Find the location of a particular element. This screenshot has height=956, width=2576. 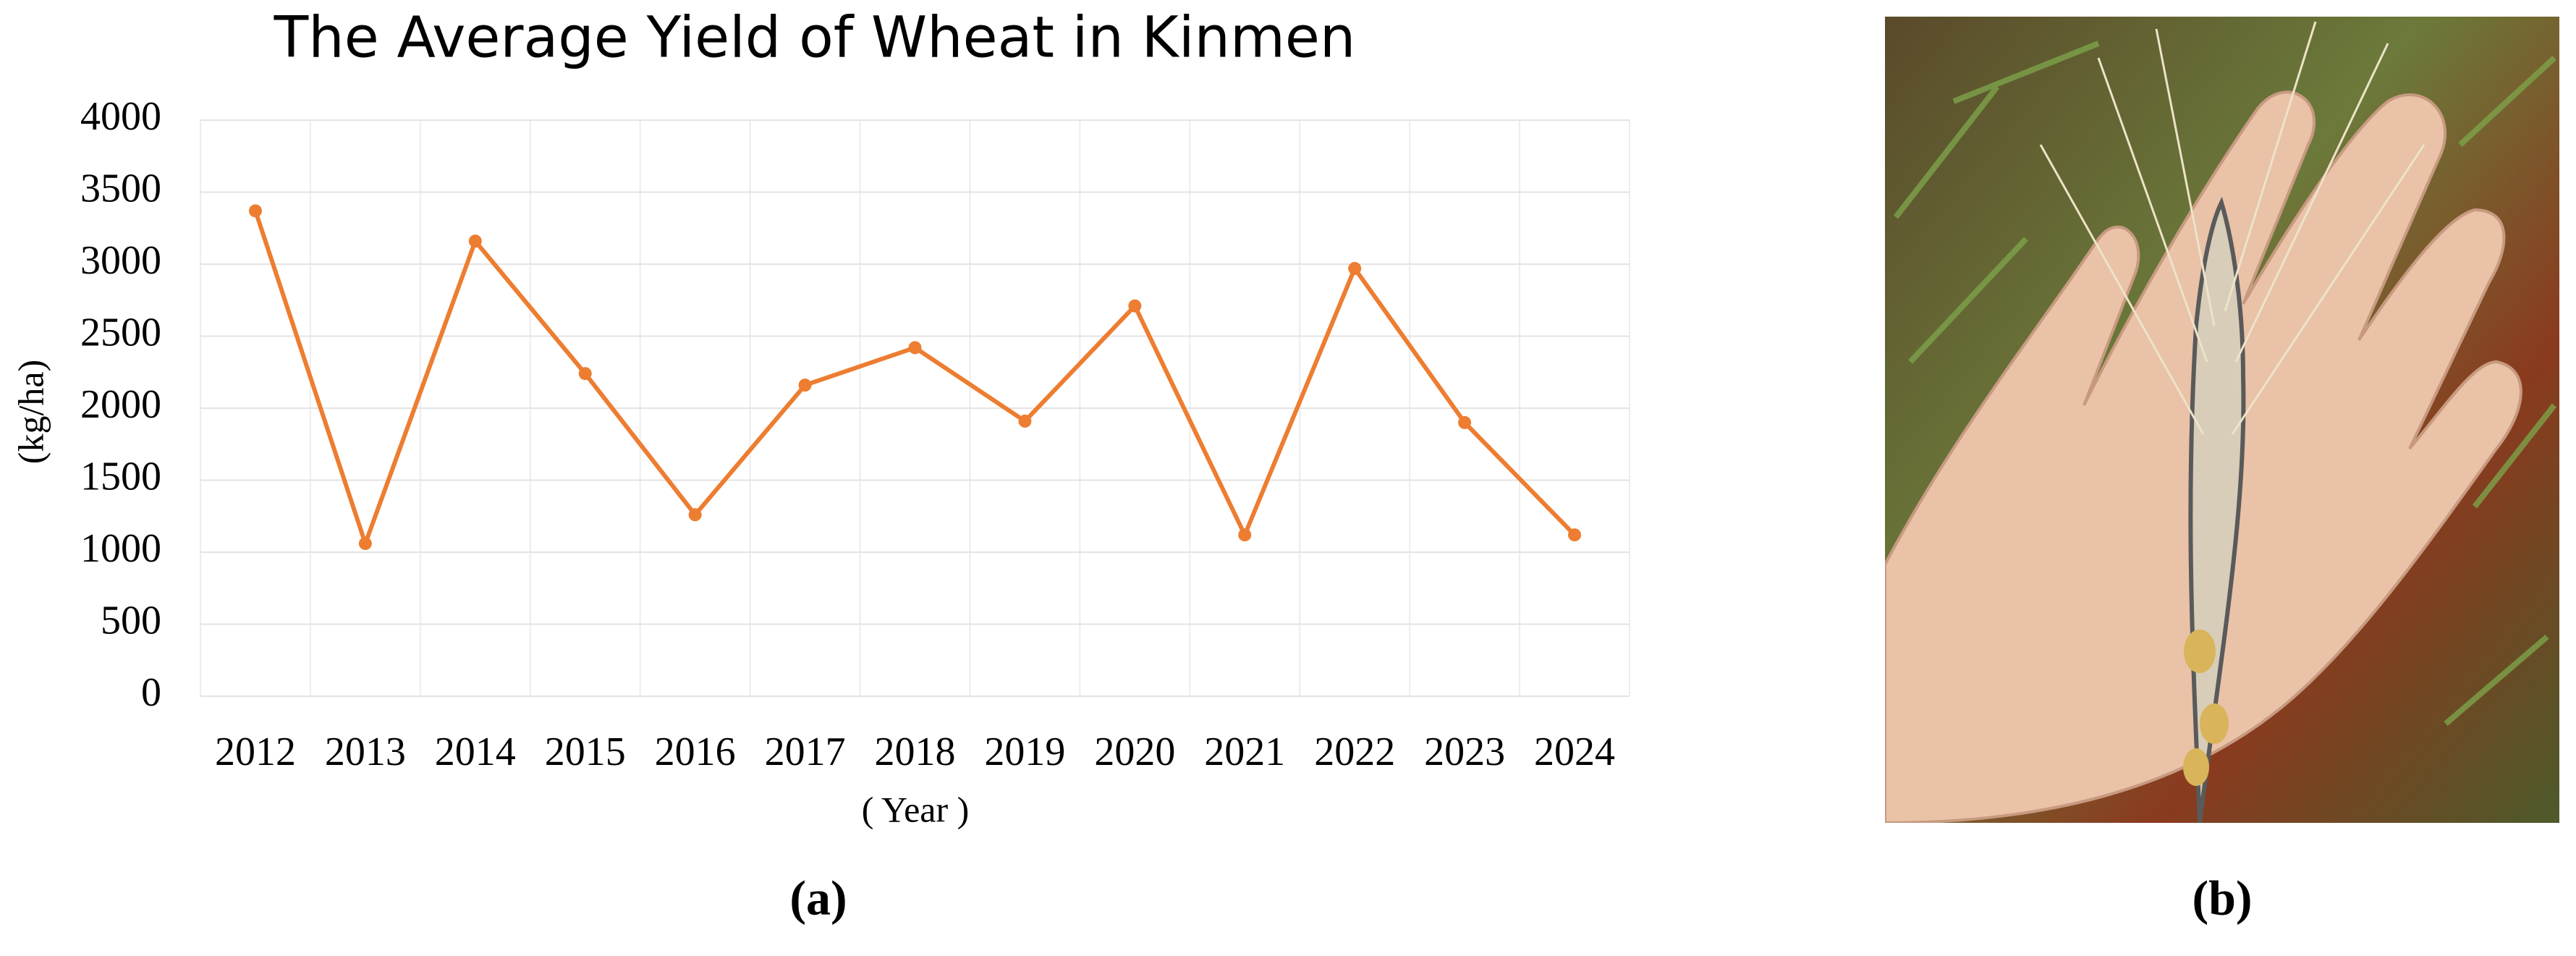

x-tick-label: 2016 is located at coordinates (695, 751).